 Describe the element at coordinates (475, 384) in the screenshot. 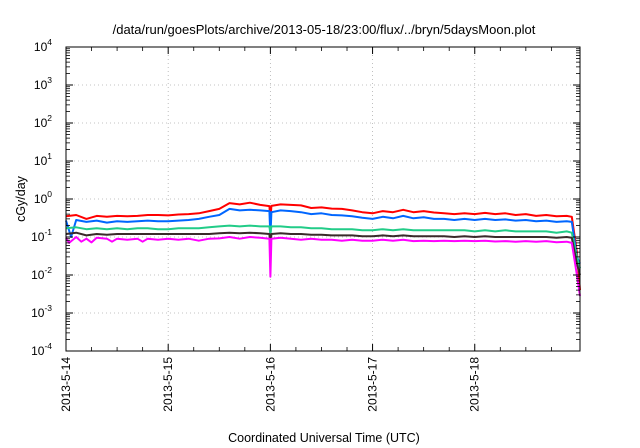

I see `x-tick-label: 2013-5-18` at that location.